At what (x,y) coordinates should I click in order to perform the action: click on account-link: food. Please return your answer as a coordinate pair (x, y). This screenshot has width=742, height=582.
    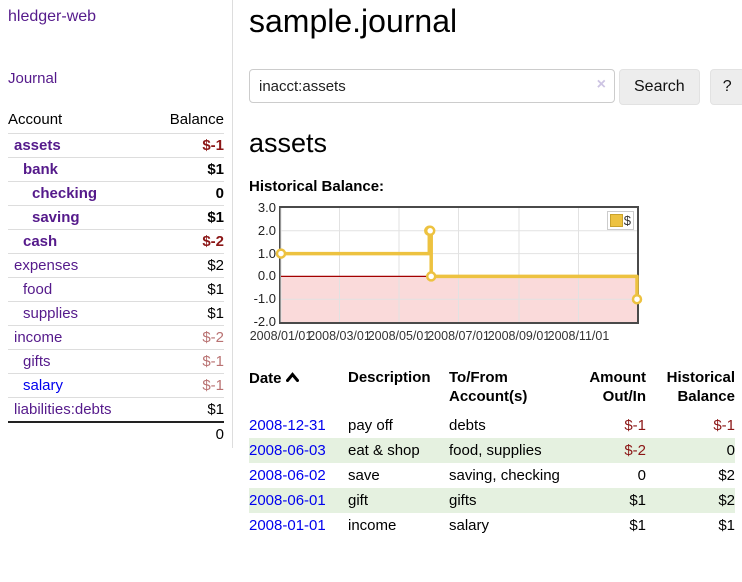
    Looking at the image, I should click on (38, 289).